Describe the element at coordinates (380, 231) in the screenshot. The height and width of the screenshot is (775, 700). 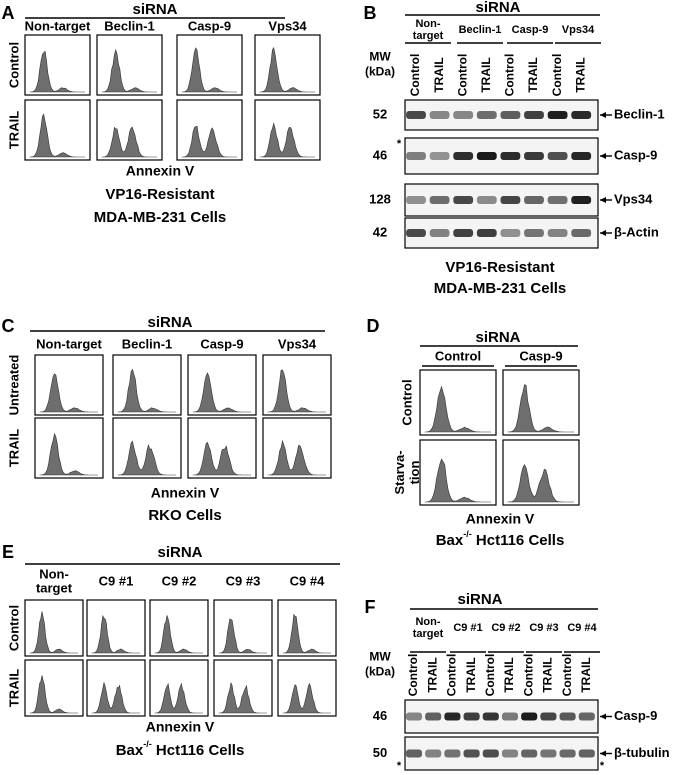
I see `mw-value: 42` at that location.